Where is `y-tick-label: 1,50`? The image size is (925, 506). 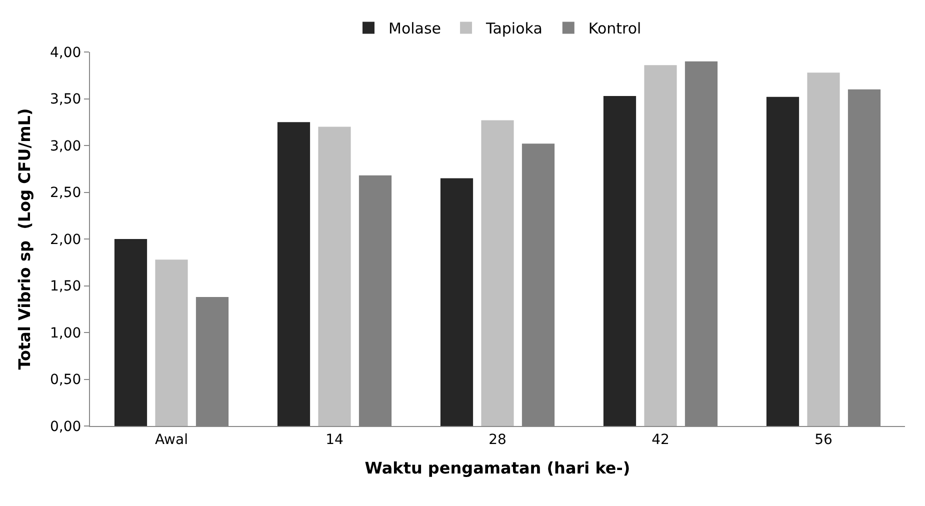
y-tick-label: 1,50 is located at coordinates (66, 286).